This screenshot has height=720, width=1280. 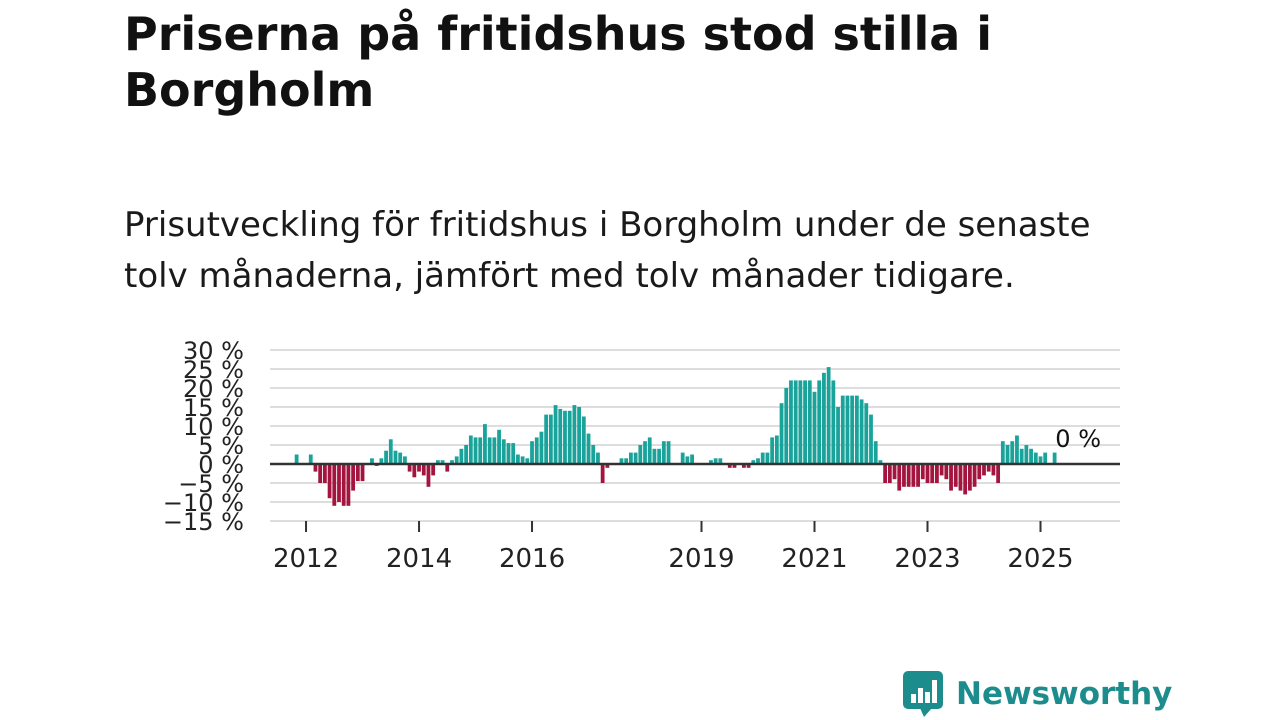 What do you see at coordinates (203, 522) in the screenshot?
I see `y-tick-label: −15 %` at bounding box center [203, 522].